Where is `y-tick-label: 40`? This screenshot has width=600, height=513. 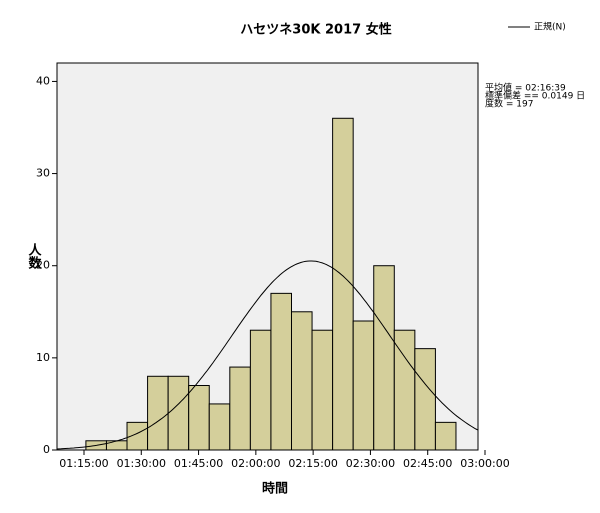
y-tick-label: 40 is located at coordinates (43, 80).